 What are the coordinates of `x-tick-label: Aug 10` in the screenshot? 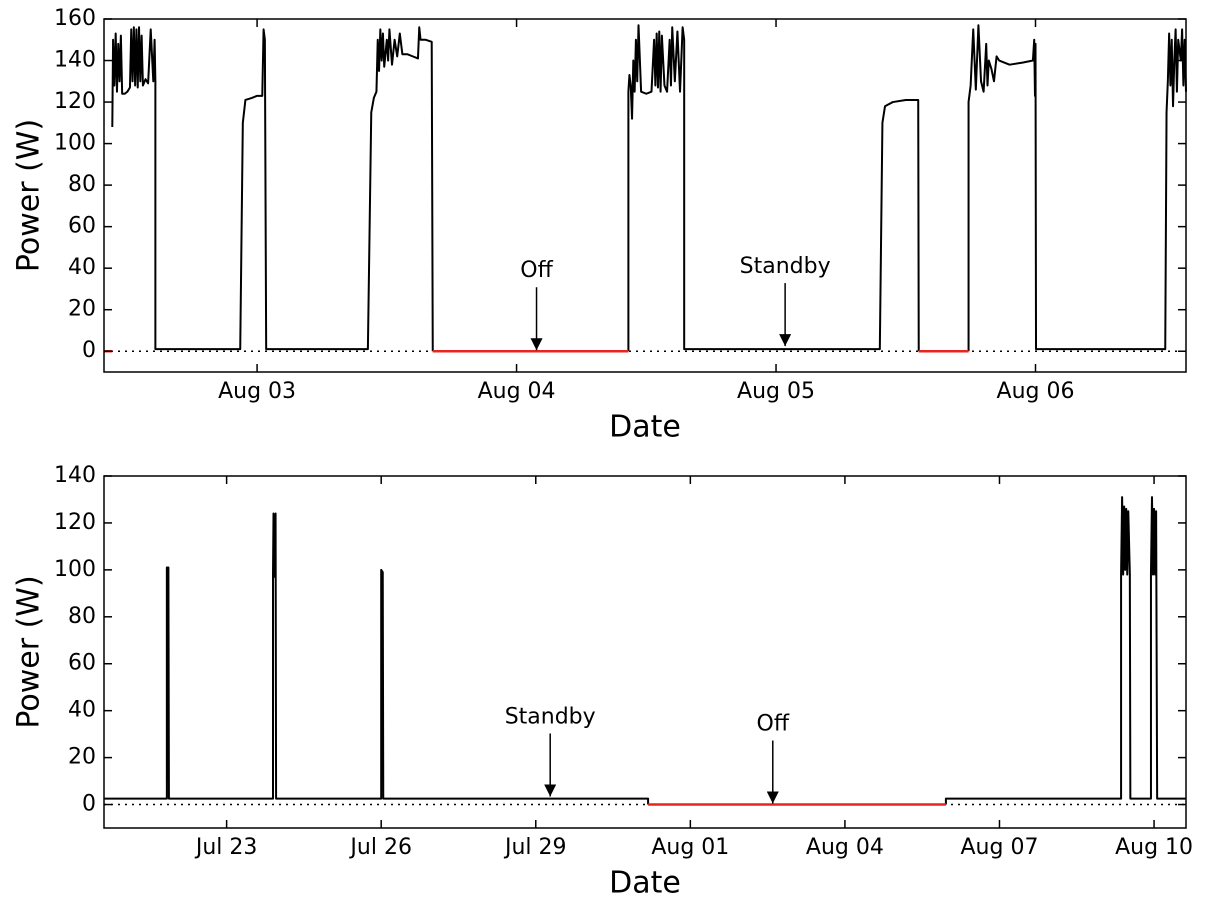 It's located at (1154, 847).